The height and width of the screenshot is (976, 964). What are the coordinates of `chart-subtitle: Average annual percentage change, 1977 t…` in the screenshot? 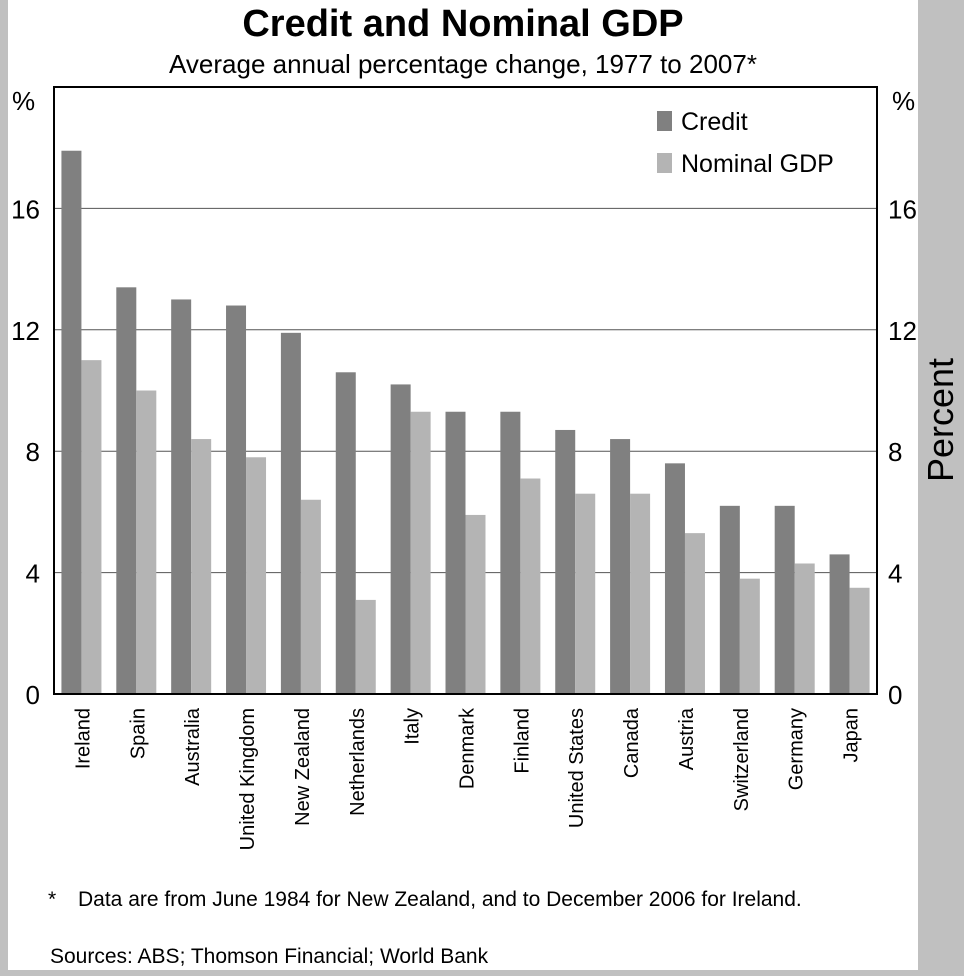 It's located at (463, 64).